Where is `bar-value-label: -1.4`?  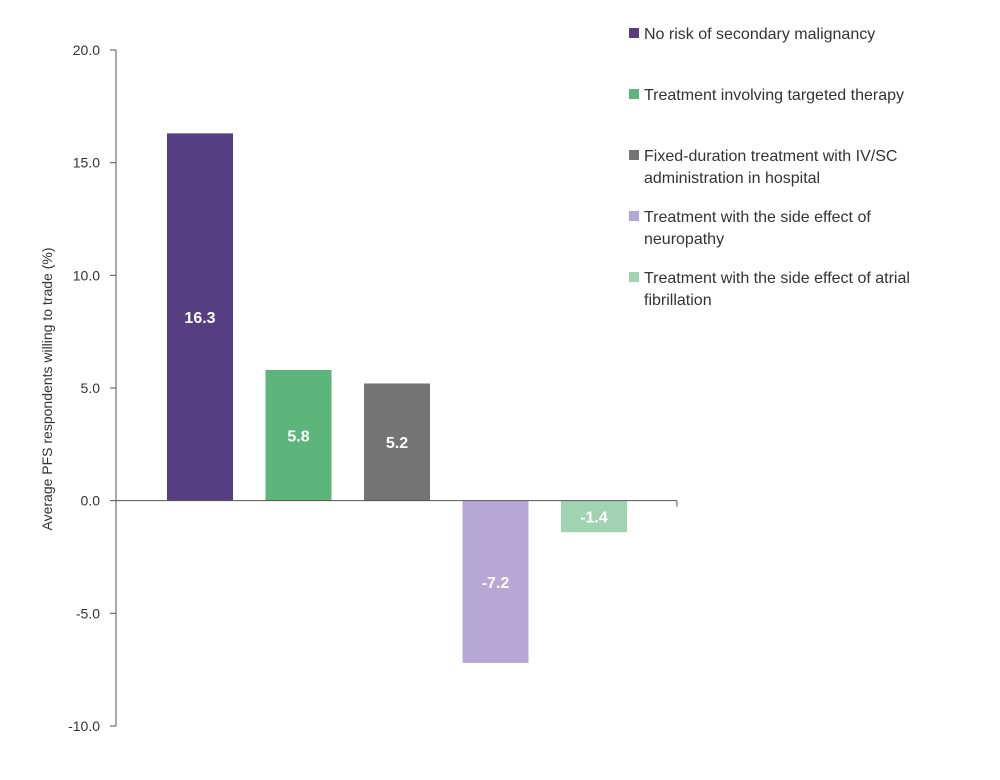 bar-value-label: -1.4 is located at coordinates (594, 517).